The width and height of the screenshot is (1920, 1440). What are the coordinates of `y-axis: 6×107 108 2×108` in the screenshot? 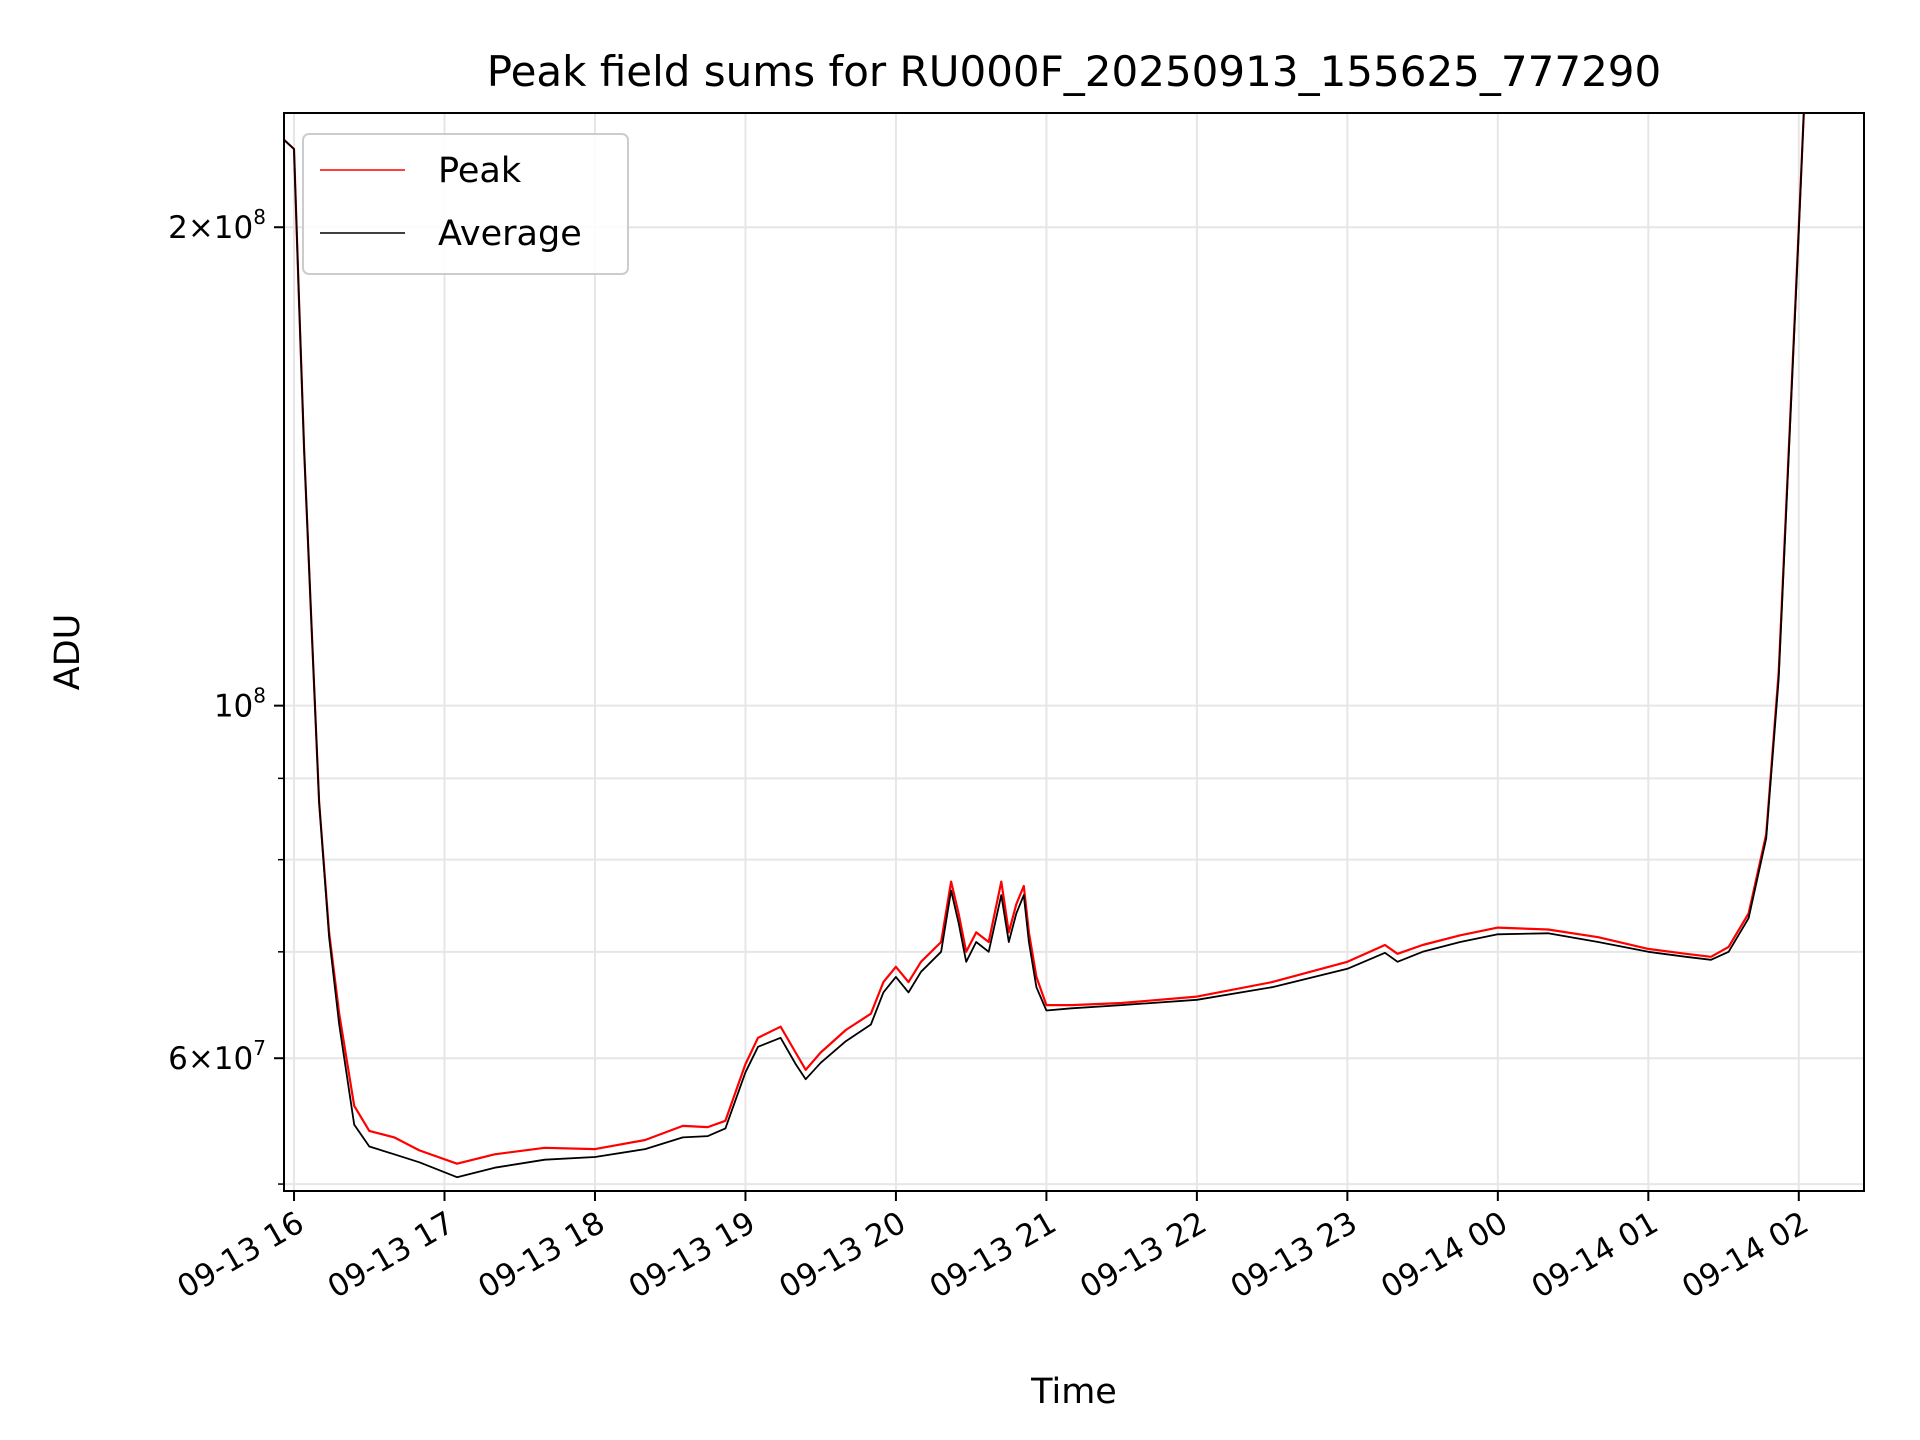 It's located at (226, 695).